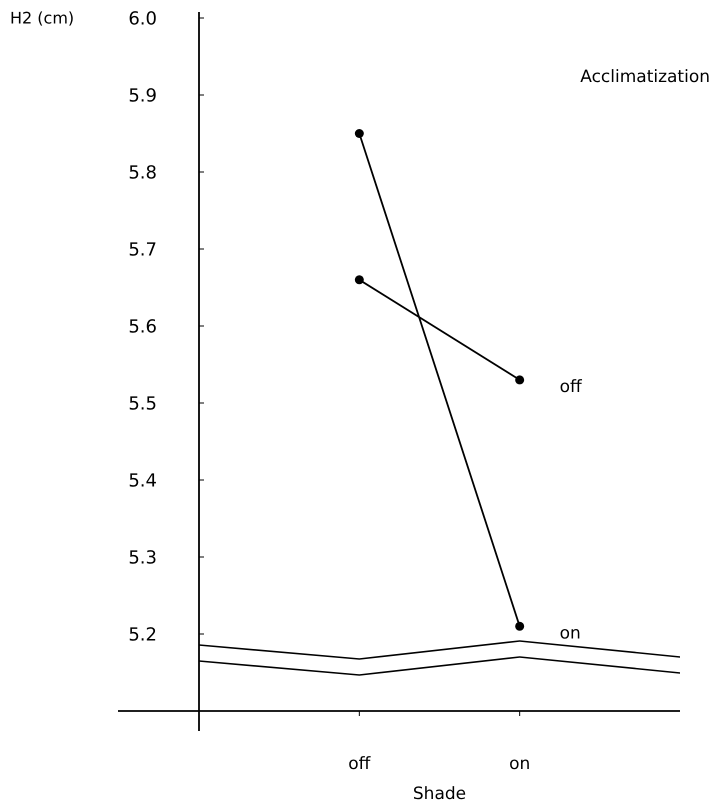  Describe the element at coordinates (570, 633) in the screenshot. I see `text: on` at that location.